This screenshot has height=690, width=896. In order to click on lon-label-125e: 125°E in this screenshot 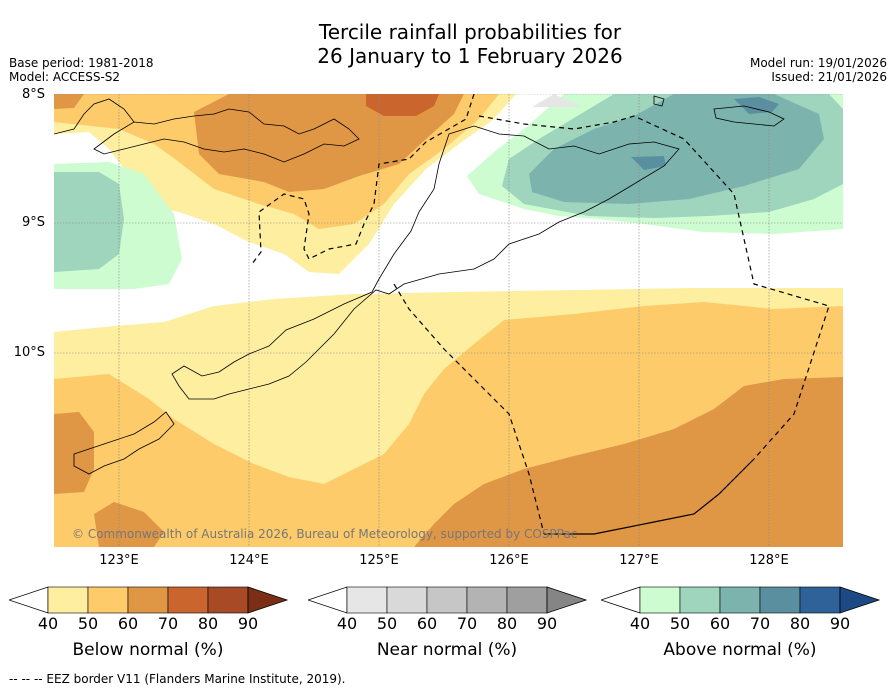, I will do `click(379, 560)`.